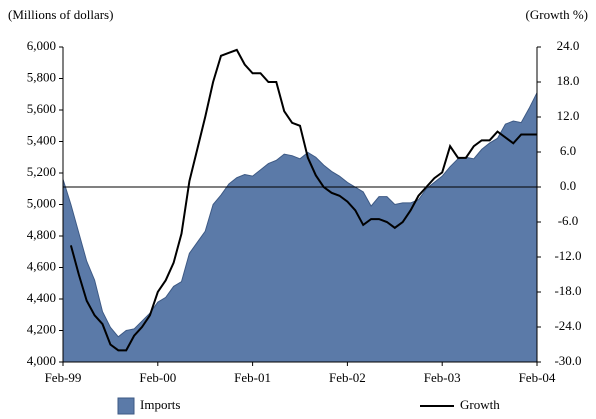  What do you see at coordinates (63, 377) in the screenshot?
I see `x-tick-label: Feb-99` at bounding box center [63, 377].